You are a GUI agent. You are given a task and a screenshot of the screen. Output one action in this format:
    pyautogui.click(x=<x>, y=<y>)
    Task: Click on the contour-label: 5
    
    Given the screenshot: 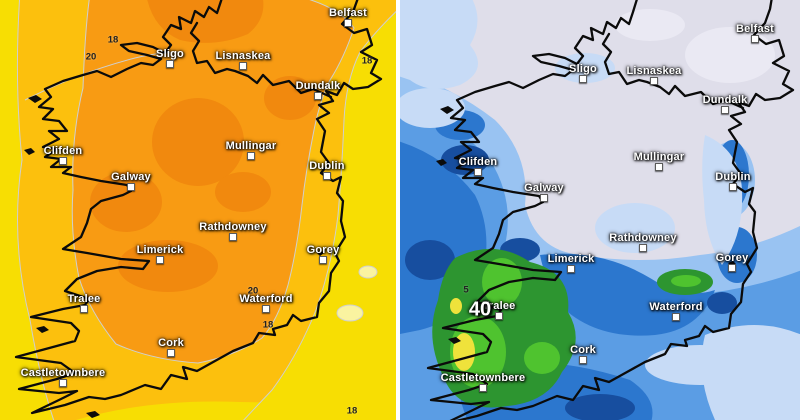 What is the action you would take?
    pyautogui.click(x=466, y=290)
    